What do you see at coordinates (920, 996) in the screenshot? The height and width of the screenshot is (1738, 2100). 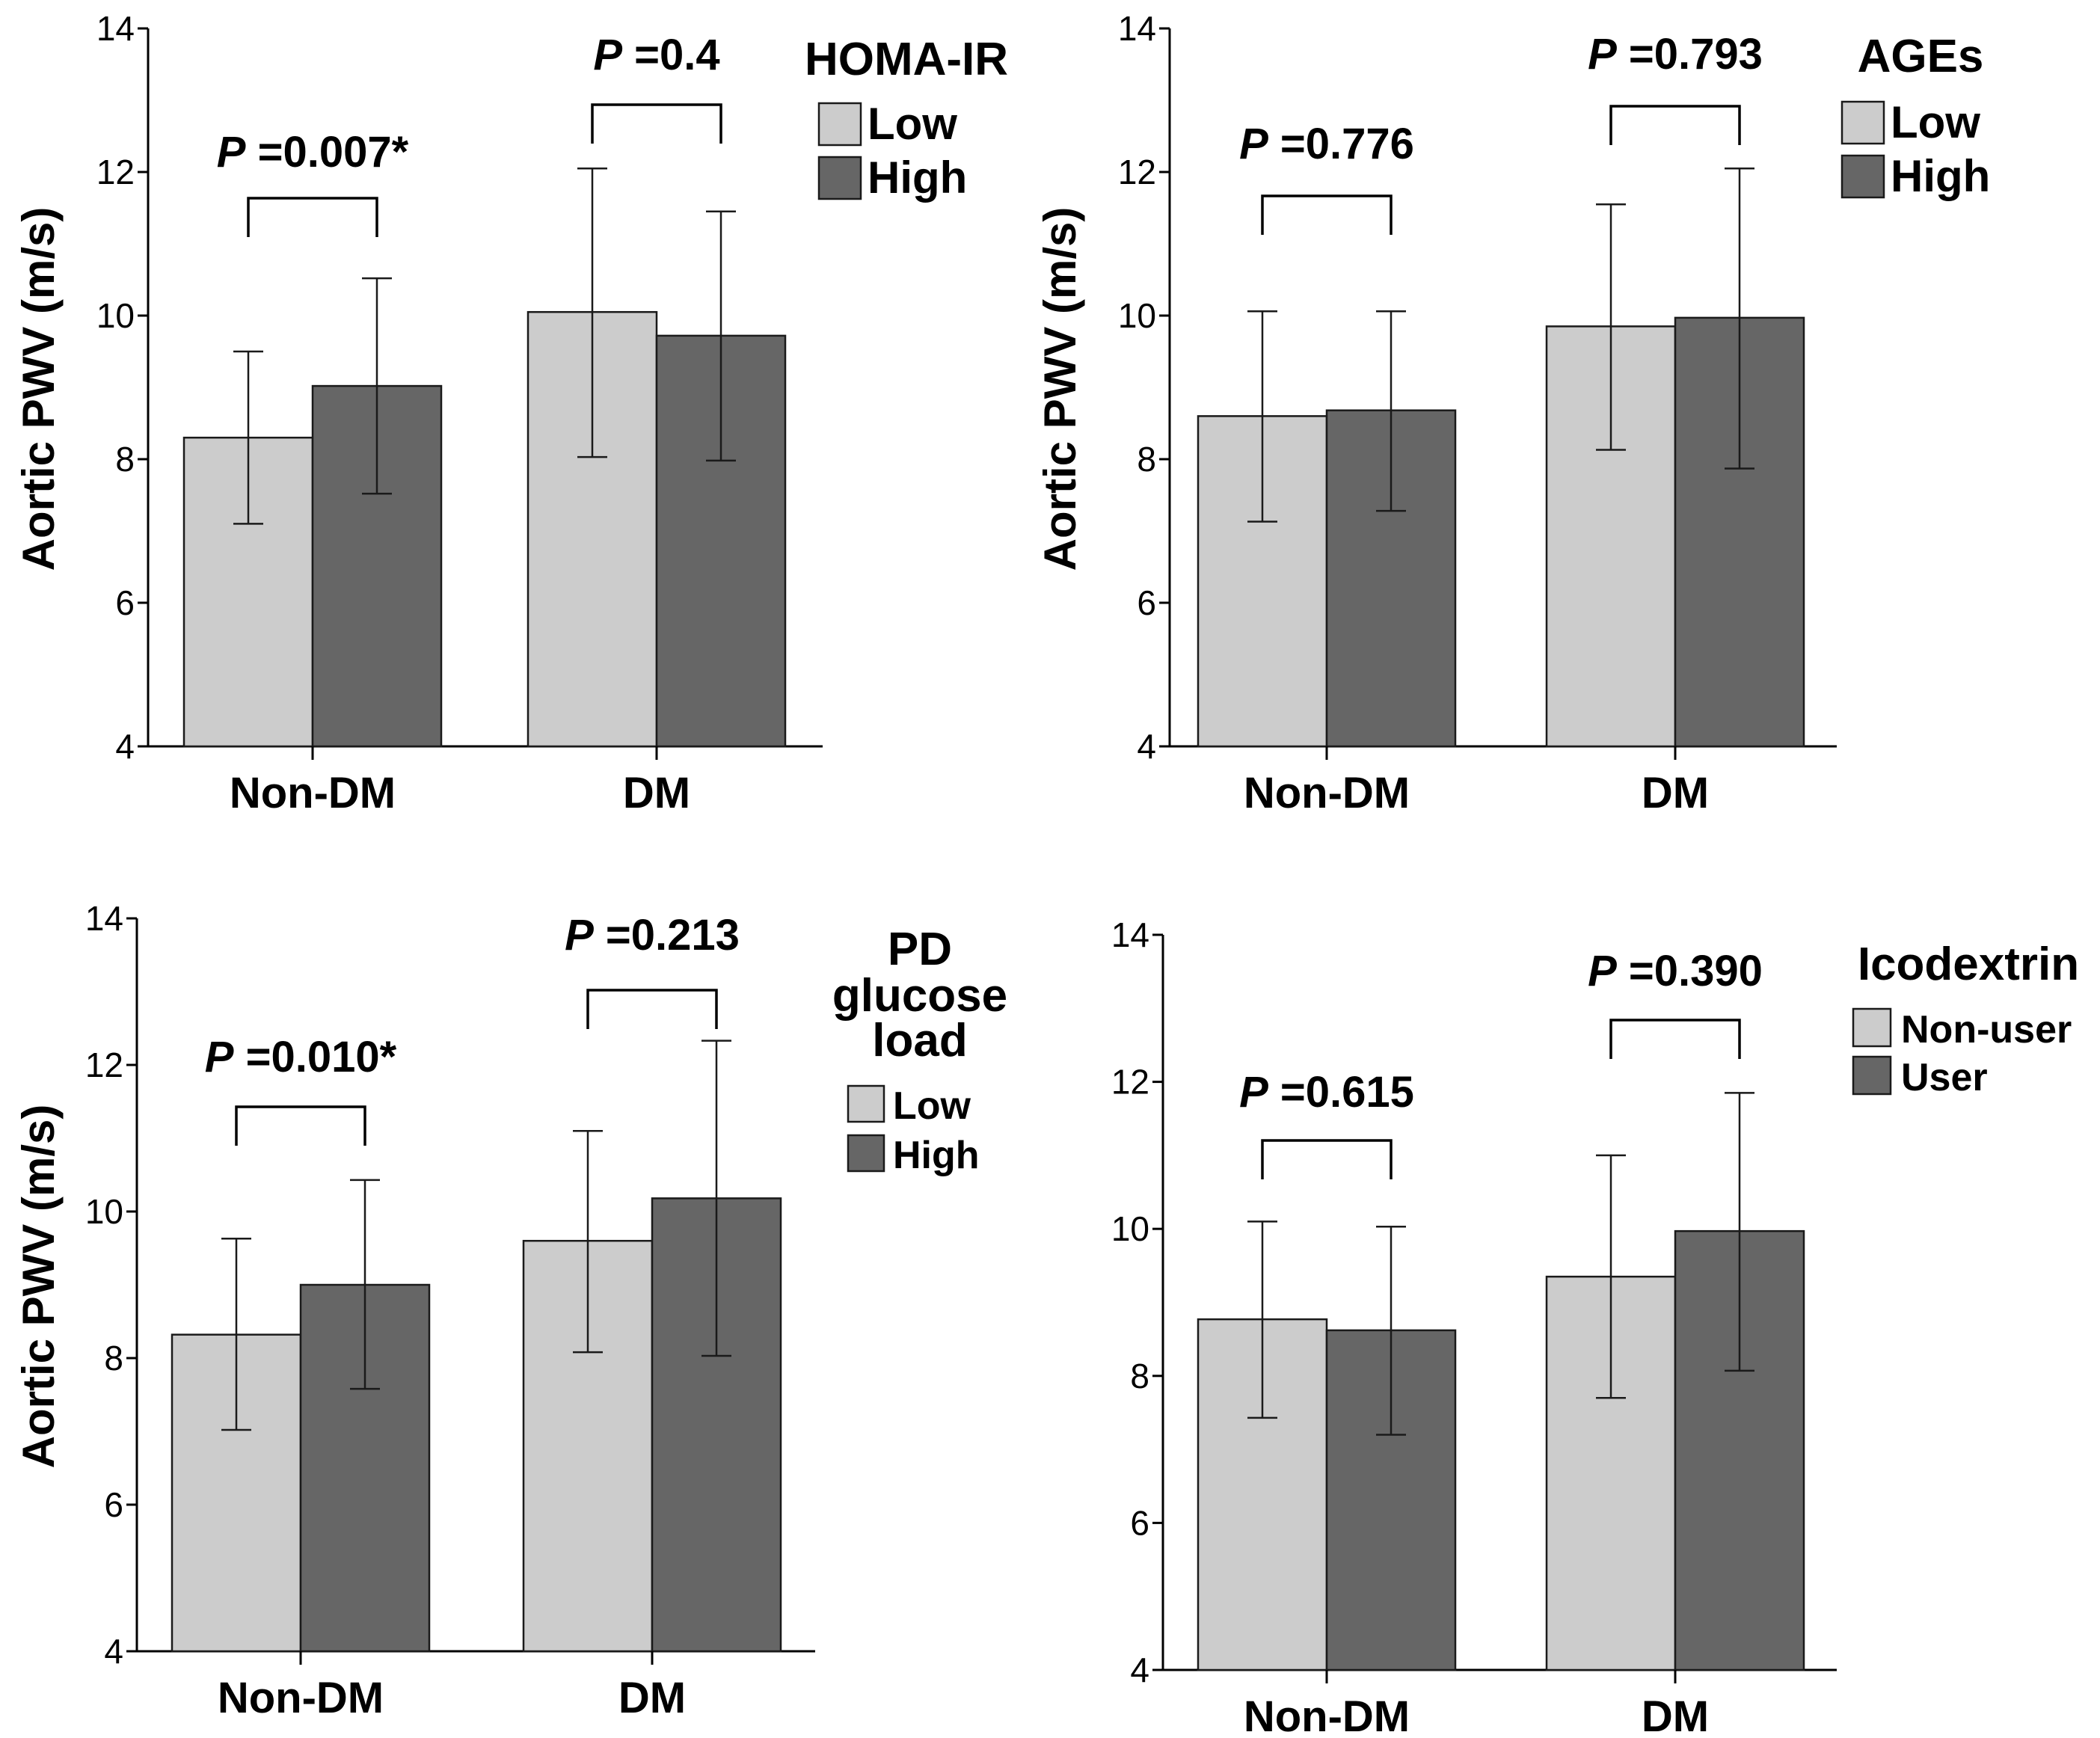 I see `legend-title: glucose` at bounding box center [920, 996].